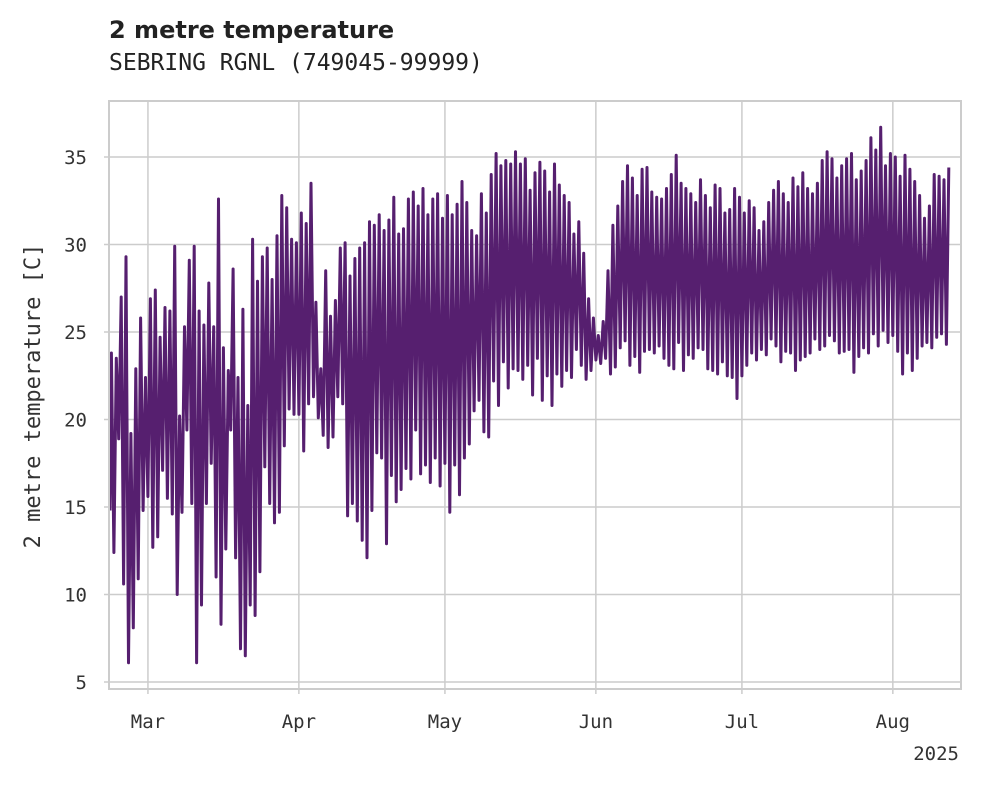  What do you see at coordinates (596, 722) in the screenshot?
I see `x-tick-label: Jun` at bounding box center [596, 722].